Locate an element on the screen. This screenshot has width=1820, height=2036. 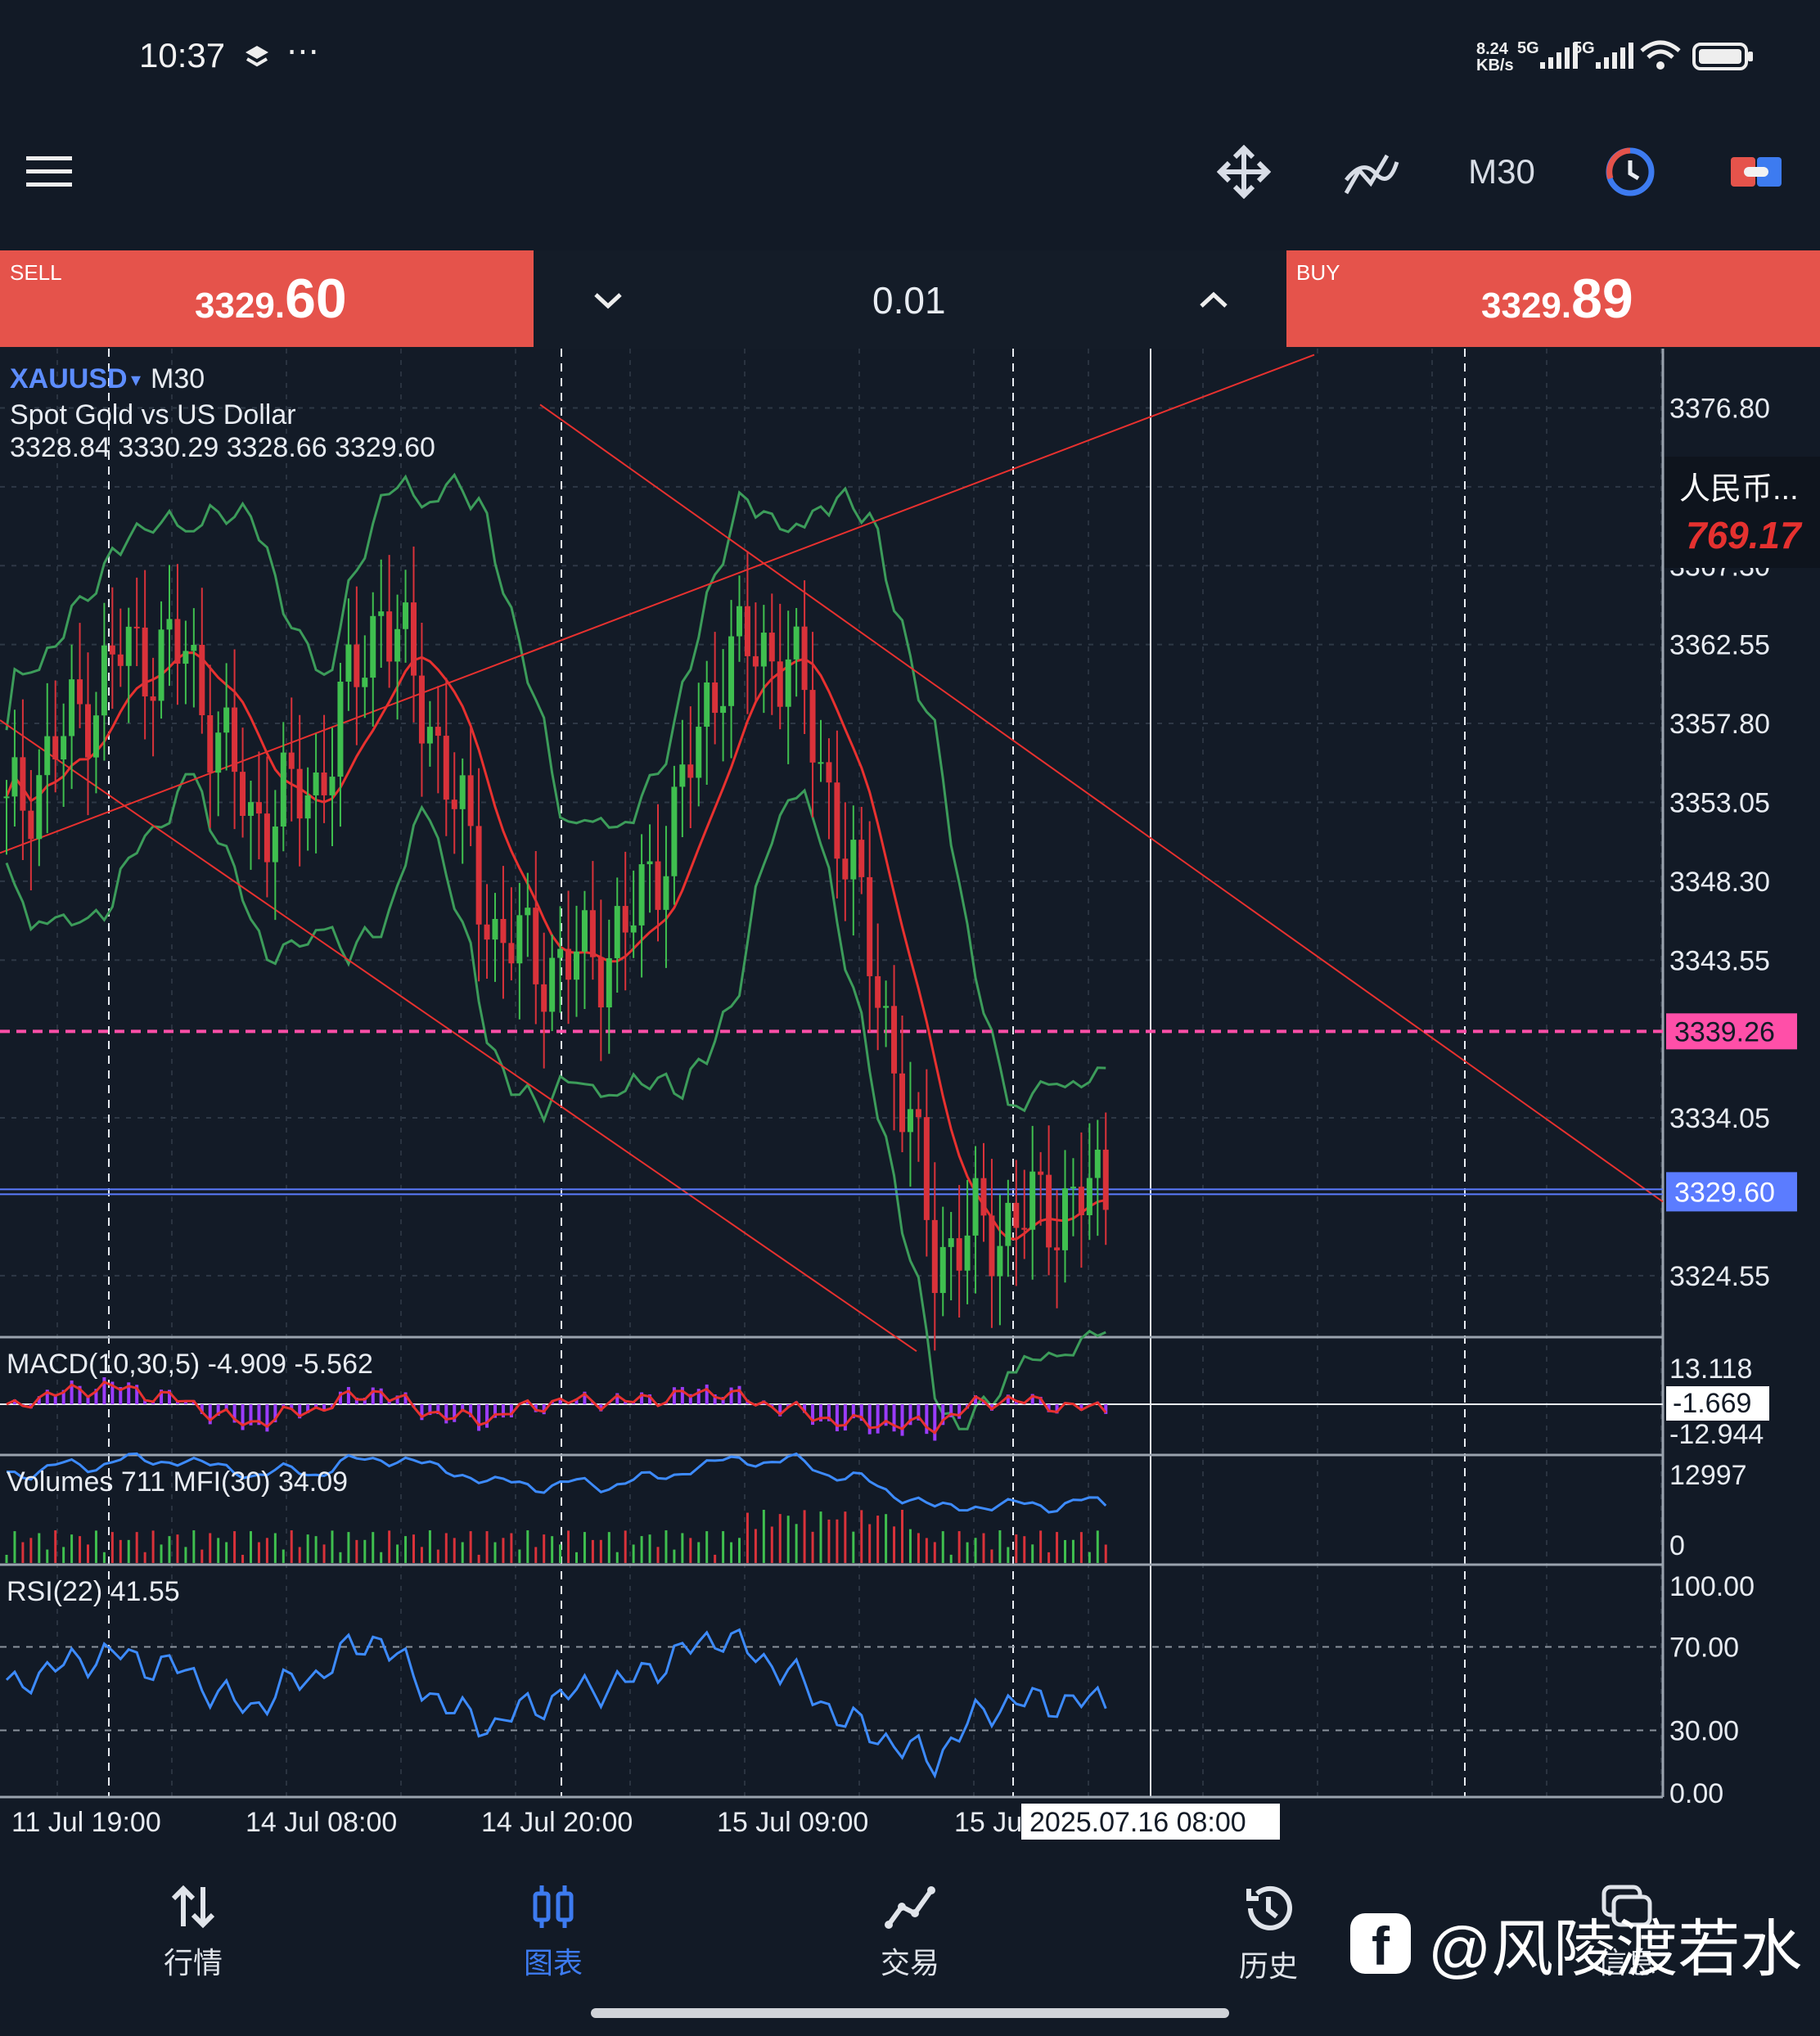
history-clock-icon is located at coordinates (1269, 1908).